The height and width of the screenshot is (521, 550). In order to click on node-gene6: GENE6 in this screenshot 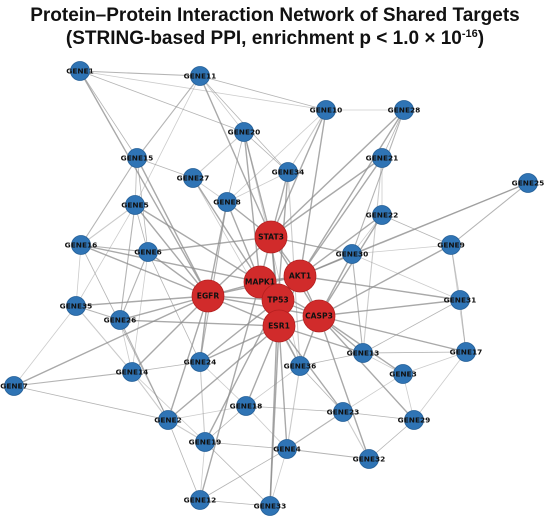, I will do `click(148, 252)`.